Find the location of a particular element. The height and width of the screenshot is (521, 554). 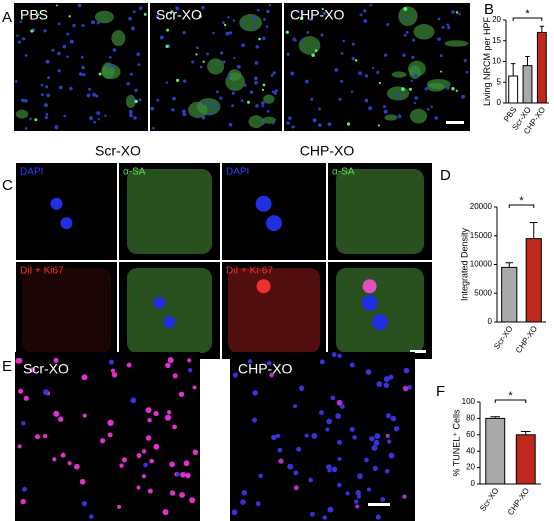

y-tick-label: 10 is located at coordinates (496, 61).